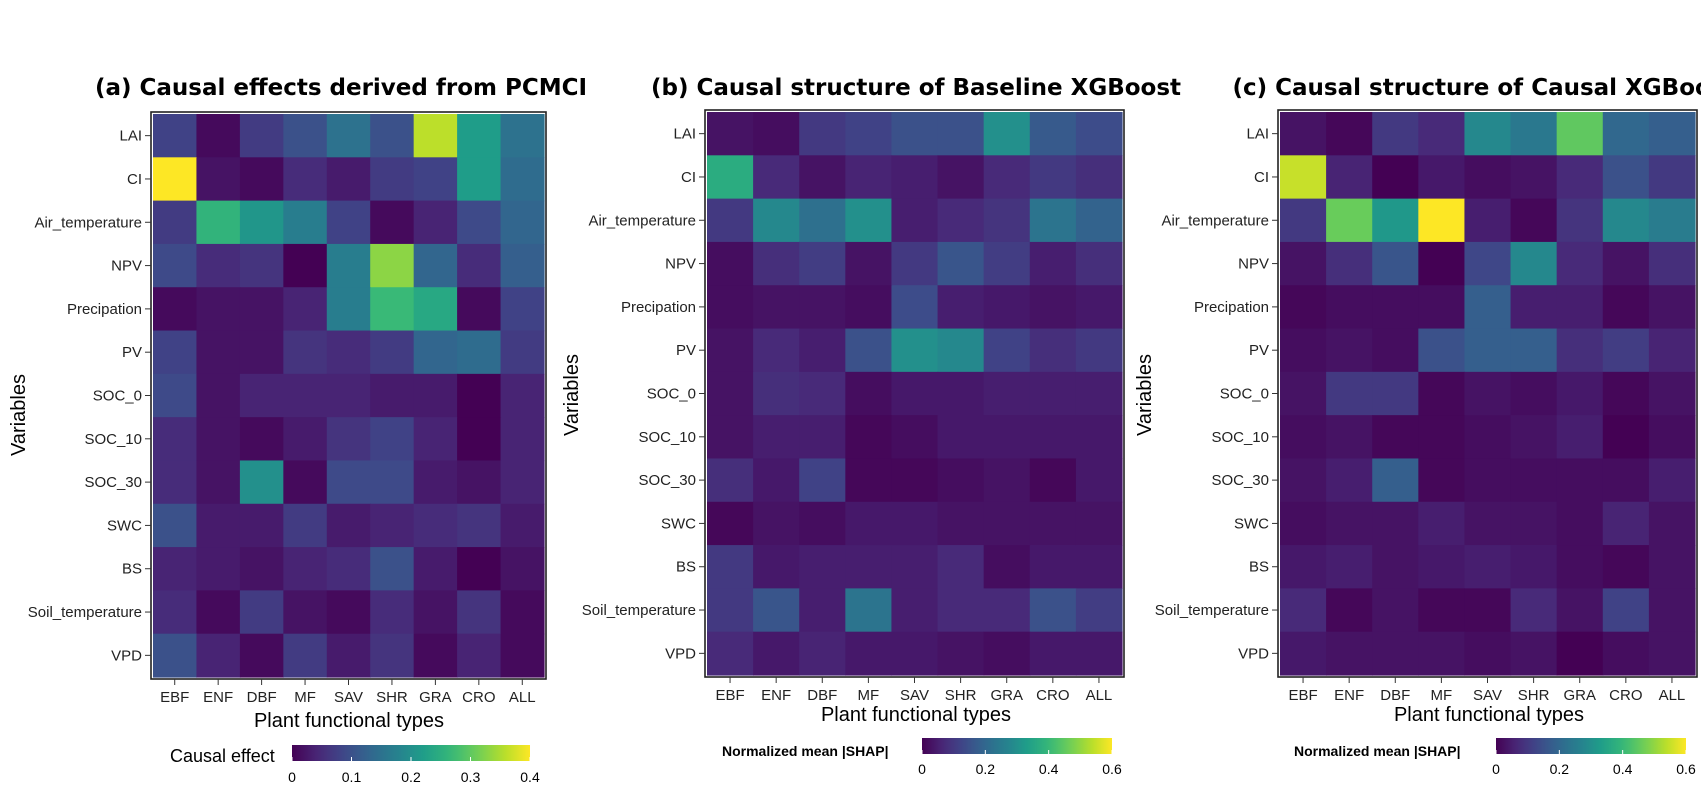  What do you see at coordinates (730, 350) in the screenshot?
I see `heatmap-cell-b-PV-EBF` at bounding box center [730, 350].